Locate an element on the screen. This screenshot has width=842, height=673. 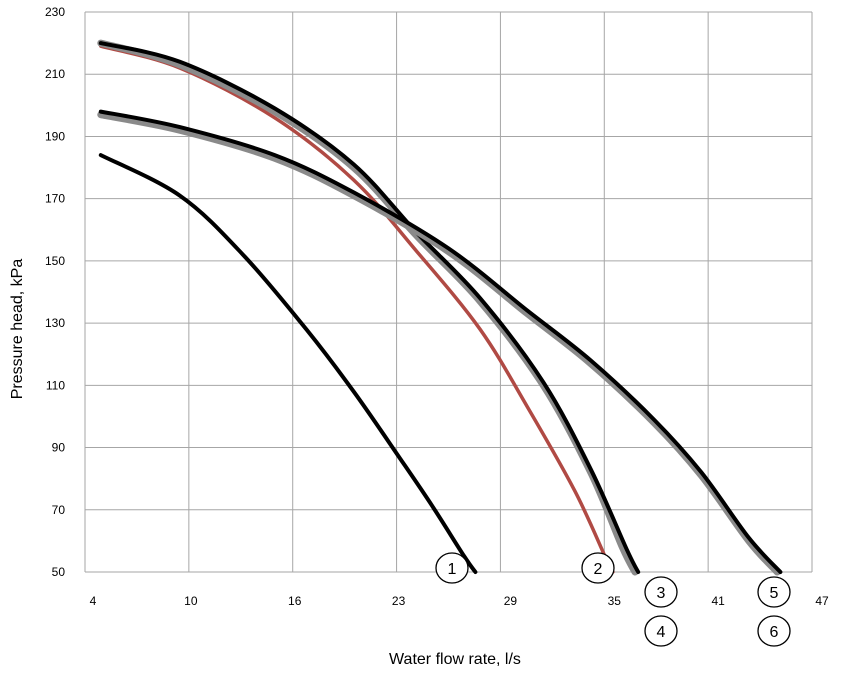
svg-text: 1 is located at coordinates (452, 569).